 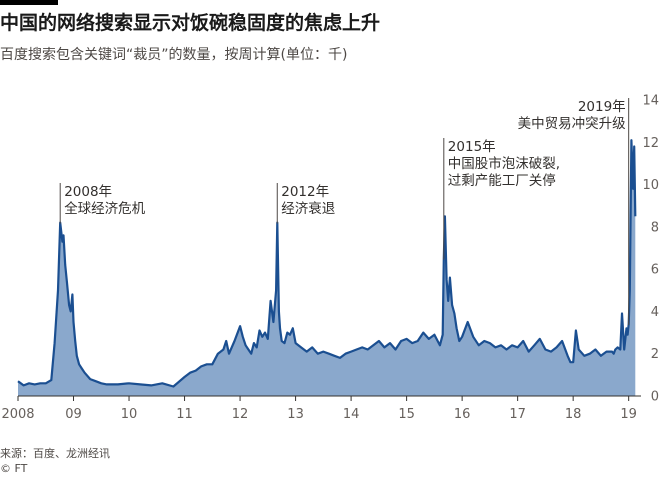 What do you see at coordinates (573, 414) in the screenshot?
I see `x-tick-label: 18` at bounding box center [573, 414].